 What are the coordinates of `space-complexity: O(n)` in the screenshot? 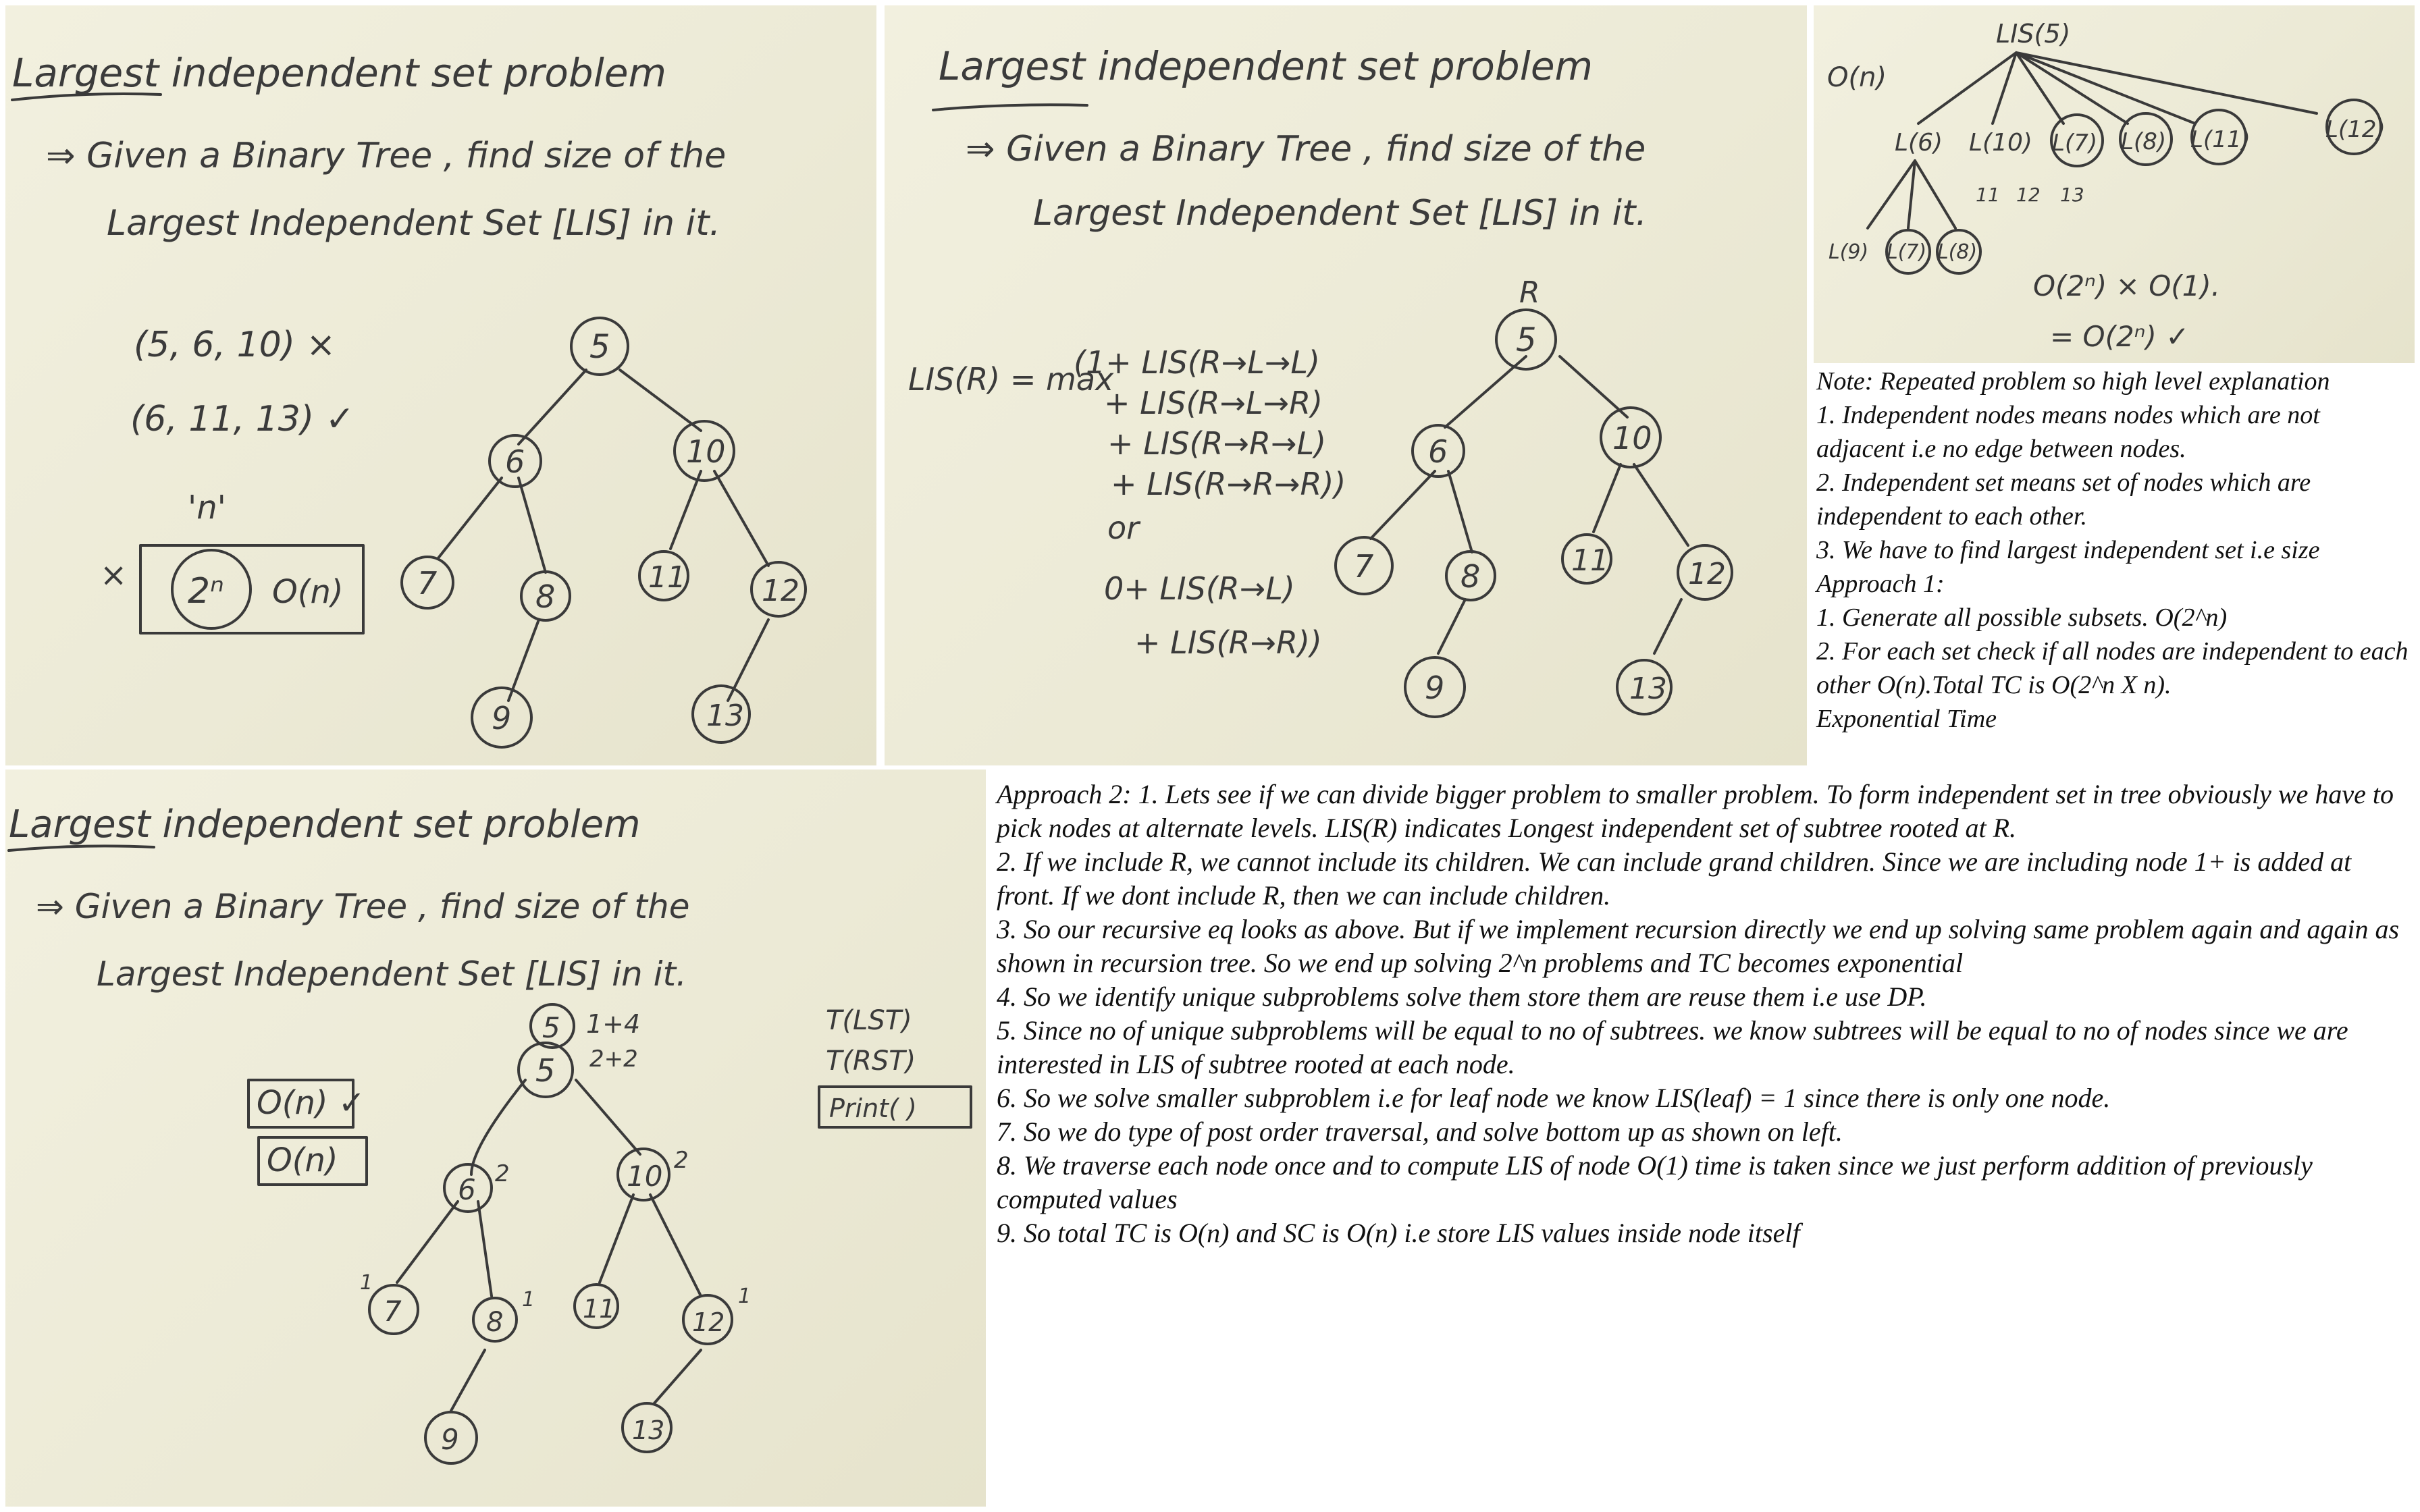 It's located at (302, 1160).